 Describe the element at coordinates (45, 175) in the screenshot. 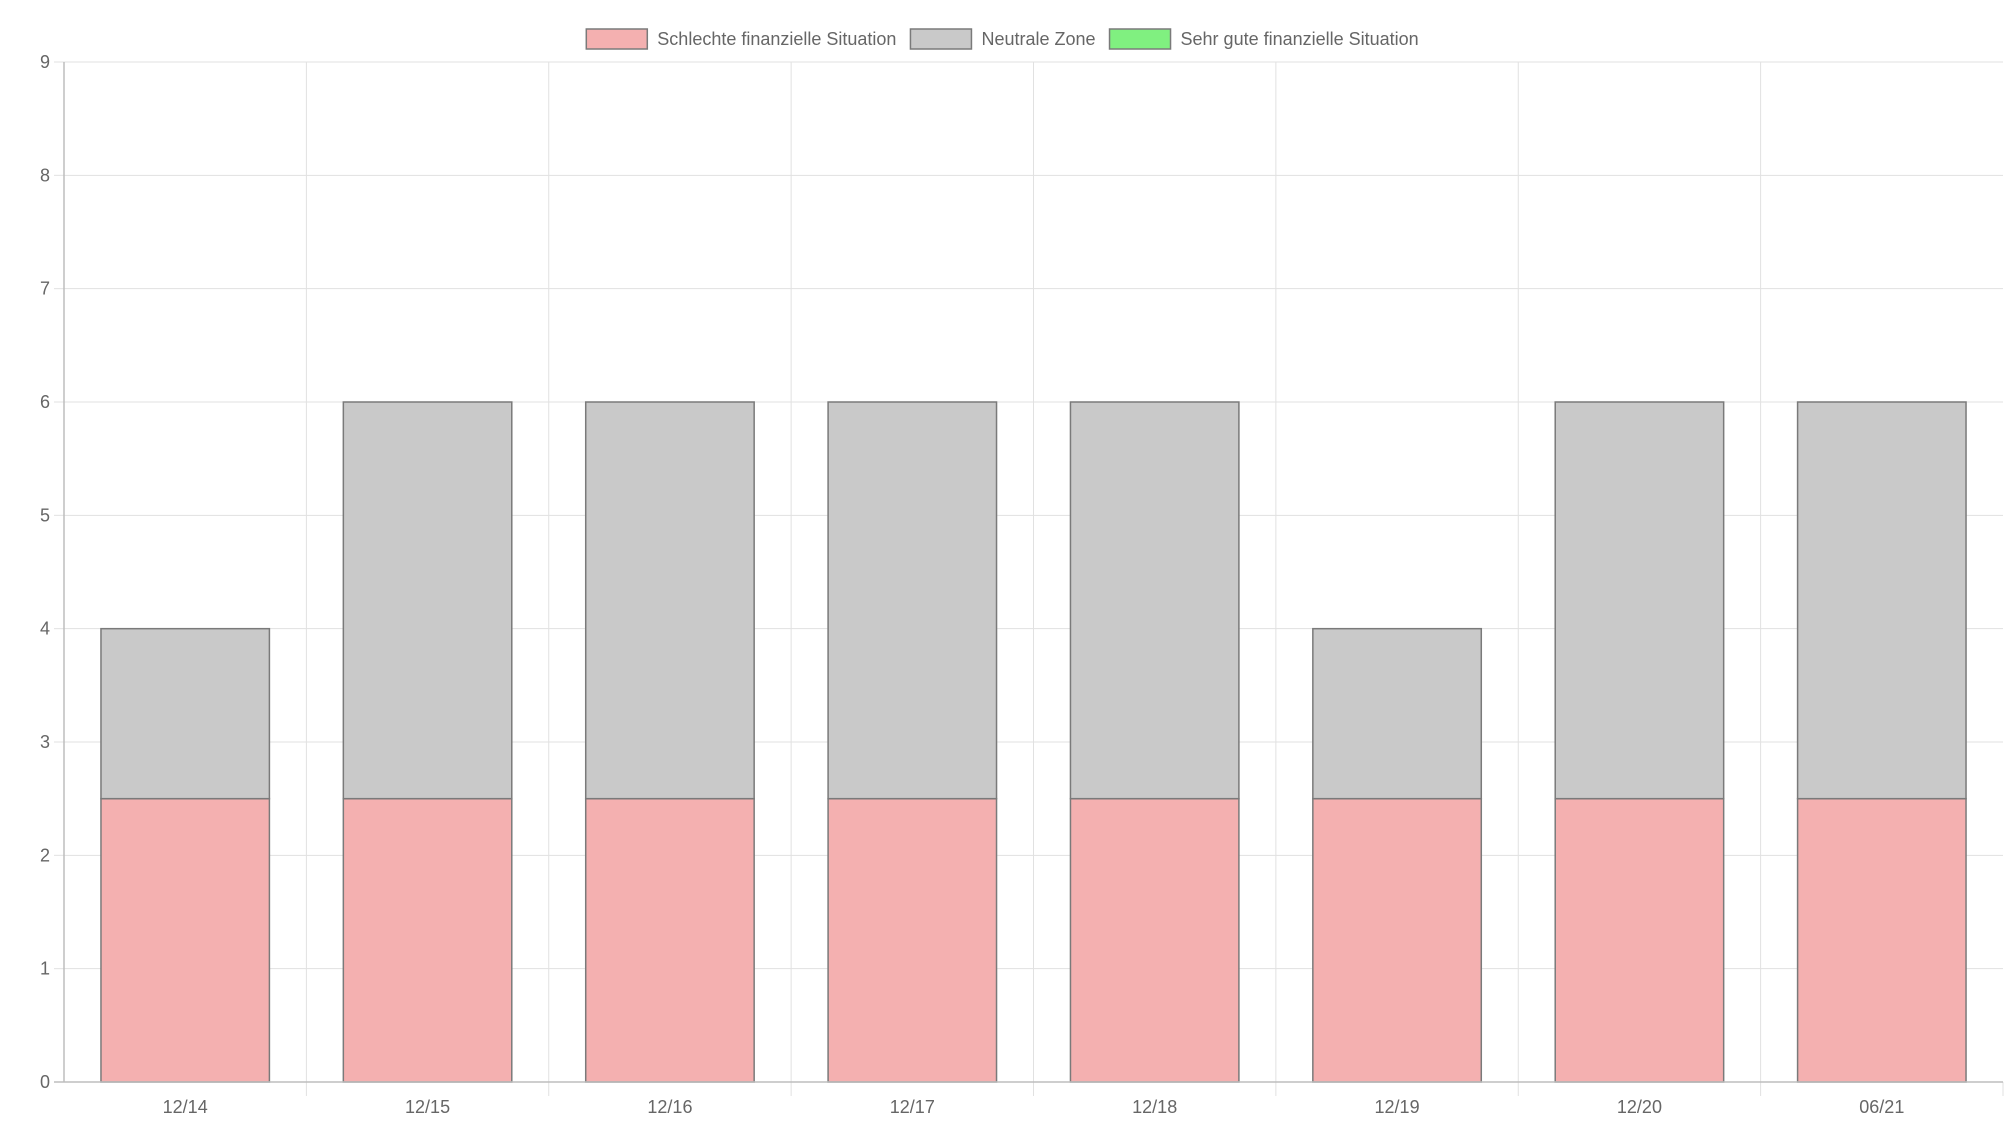

I see `y-tick-label: 8` at that location.